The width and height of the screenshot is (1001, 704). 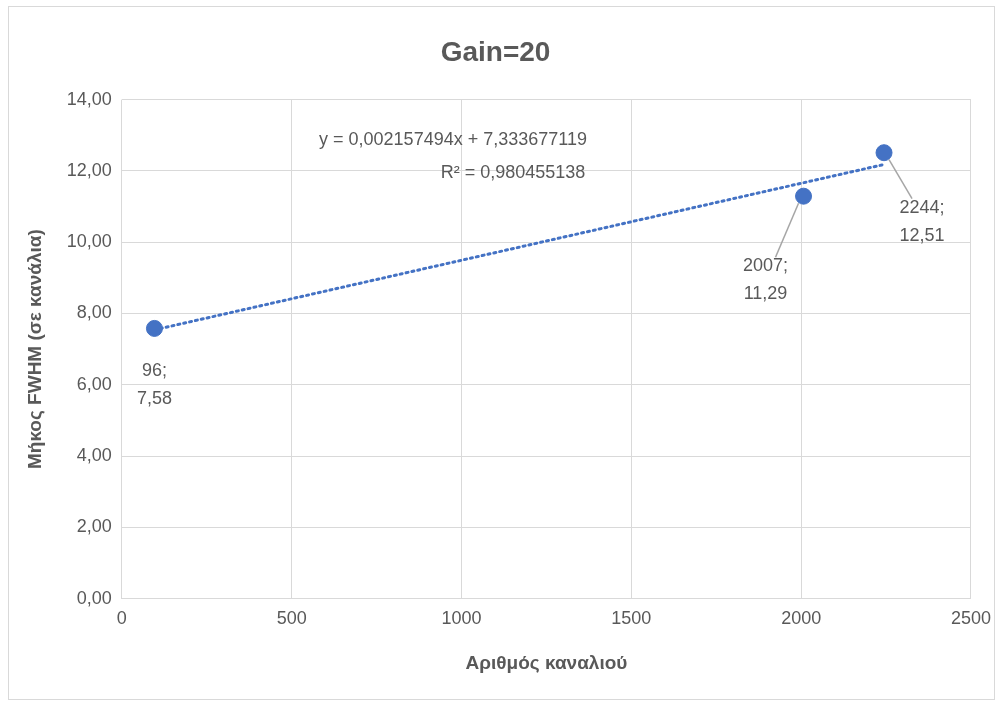 I want to click on annotation: y = 0,002157494x + 7,333677119, so click(x=453, y=138).